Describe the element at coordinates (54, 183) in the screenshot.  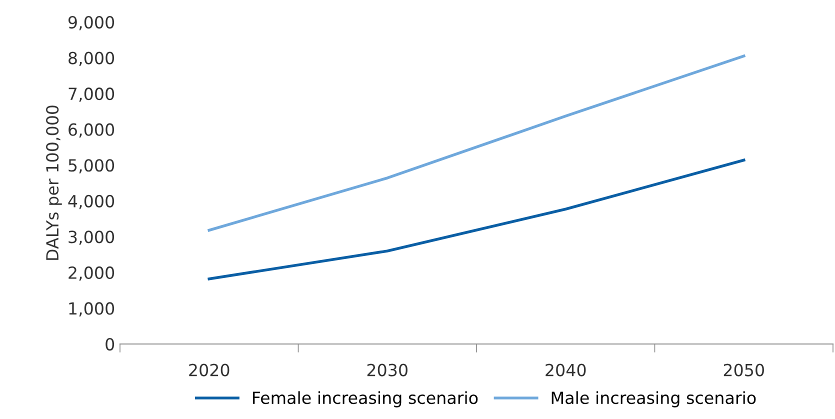
I see `y-axis-title: DALYs per 100,000` at that location.